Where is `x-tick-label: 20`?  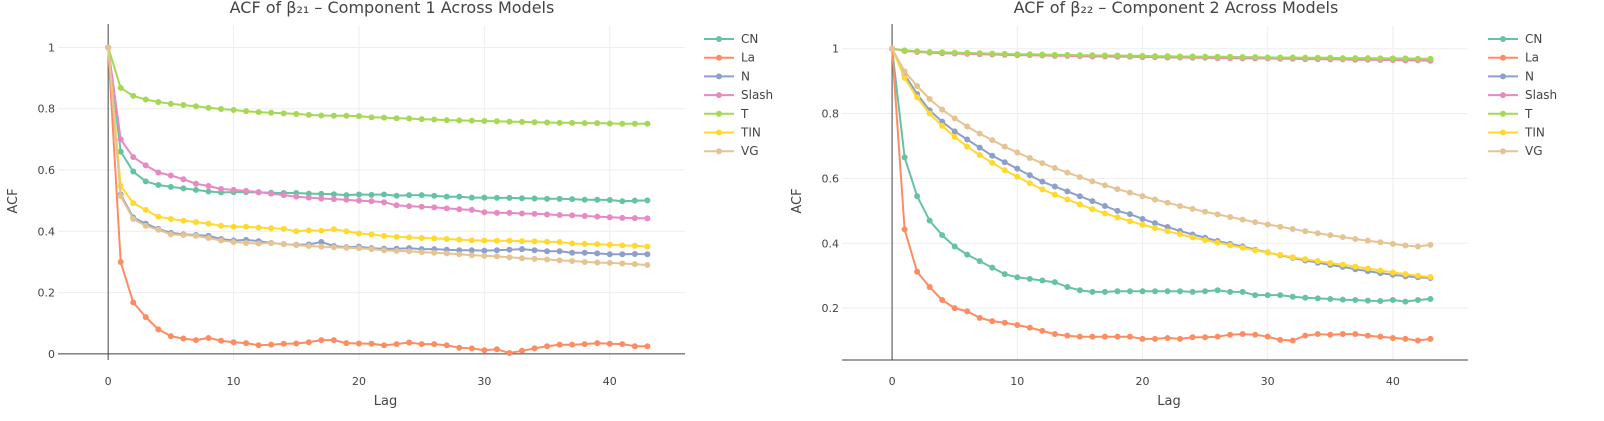
x-tick-label: 20 is located at coordinates (1142, 381).